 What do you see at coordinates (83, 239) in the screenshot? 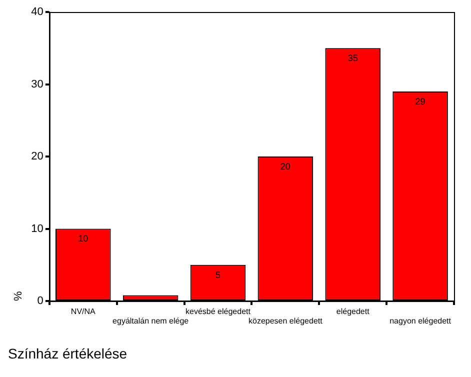
I see `data-label: 10` at bounding box center [83, 239].